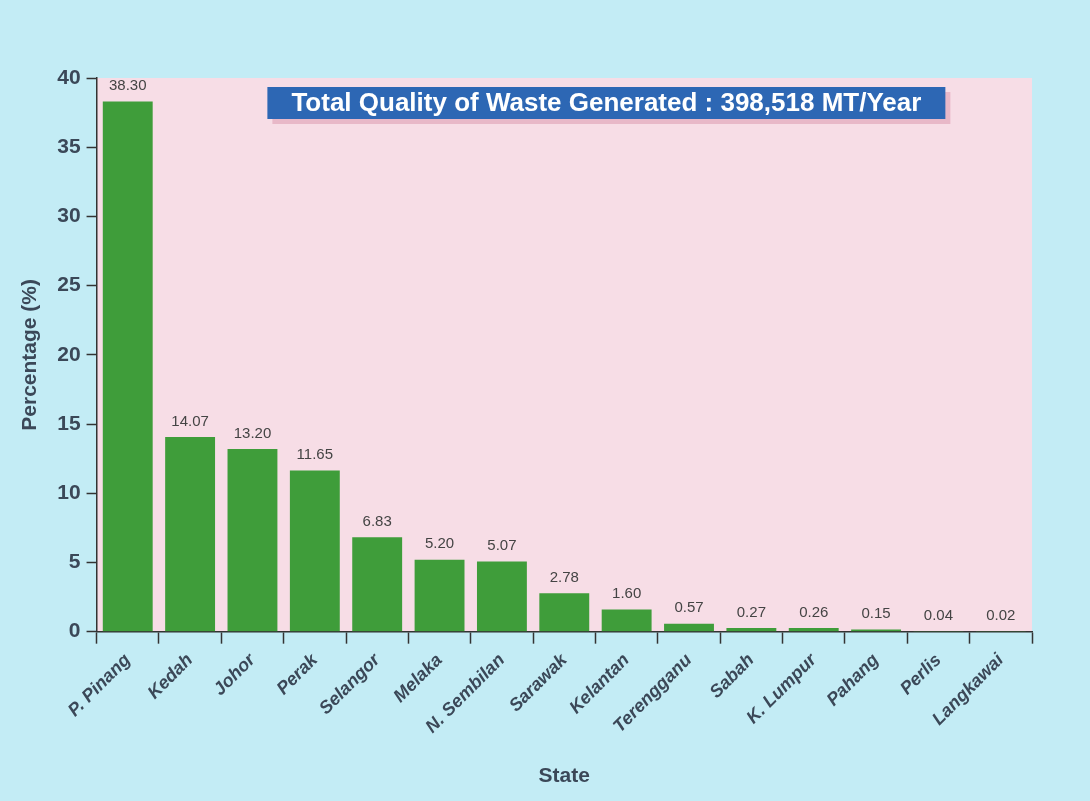 The height and width of the screenshot is (801, 1090). What do you see at coordinates (564, 576) in the screenshot?
I see `data-label: 2.78` at bounding box center [564, 576].